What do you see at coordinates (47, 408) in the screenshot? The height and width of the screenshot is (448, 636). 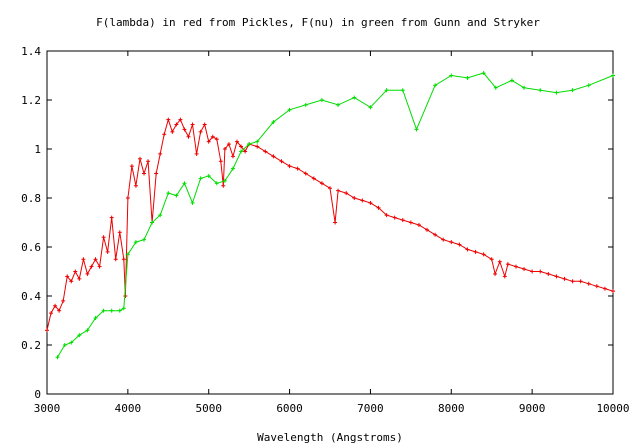 I see `x-tick-label: 3000` at bounding box center [47, 408].